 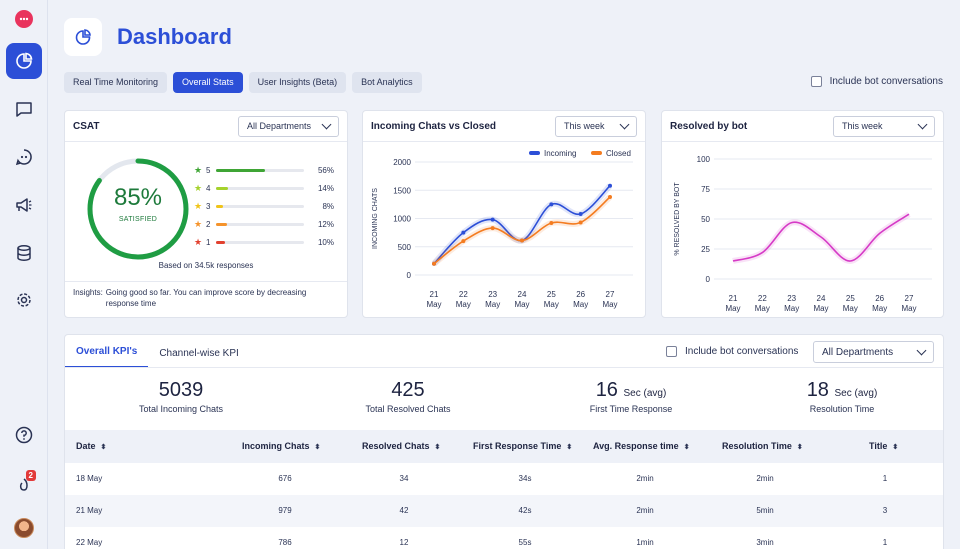 I want to click on cell-resolution: 2min, so click(x=765, y=478).